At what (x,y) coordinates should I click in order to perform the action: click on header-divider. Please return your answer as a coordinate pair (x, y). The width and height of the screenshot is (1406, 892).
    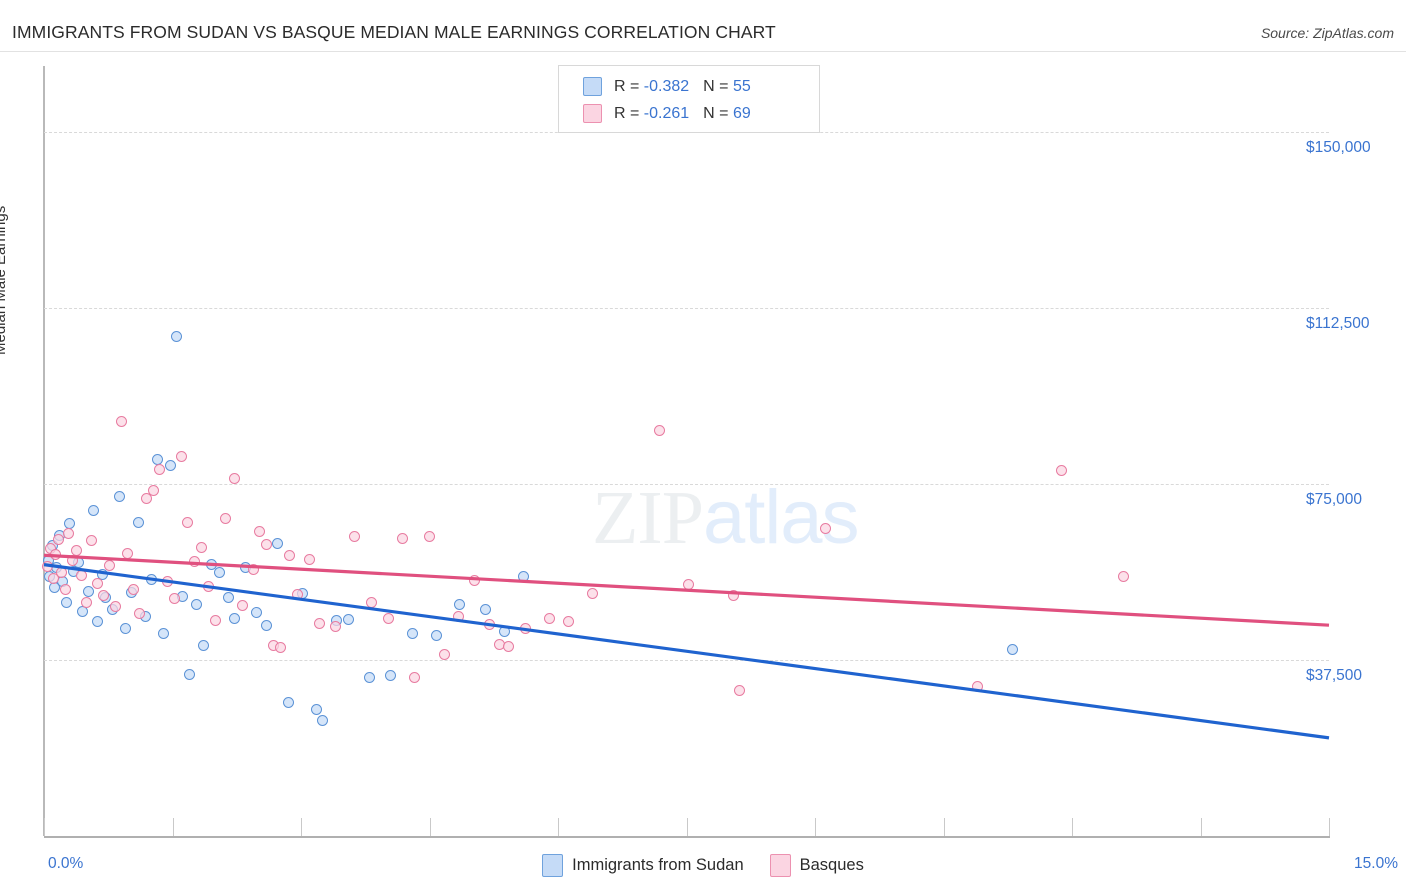
    Looking at the image, I should click on (703, 51).